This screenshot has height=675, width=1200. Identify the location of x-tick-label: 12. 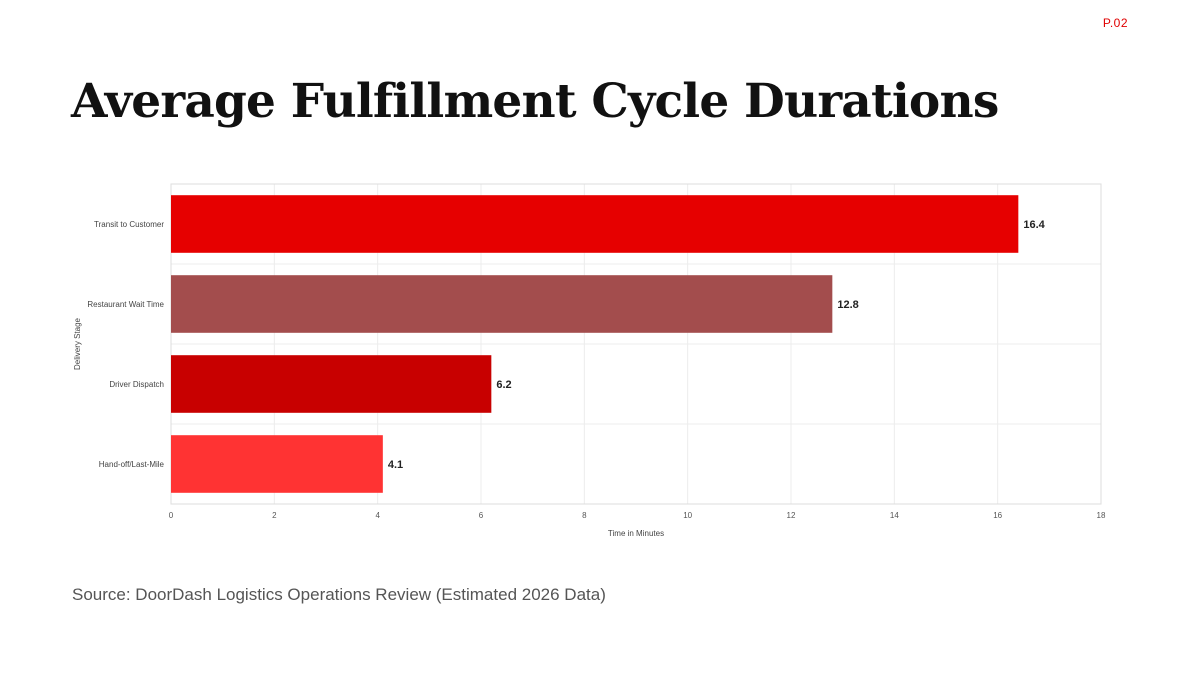
(791, 515).